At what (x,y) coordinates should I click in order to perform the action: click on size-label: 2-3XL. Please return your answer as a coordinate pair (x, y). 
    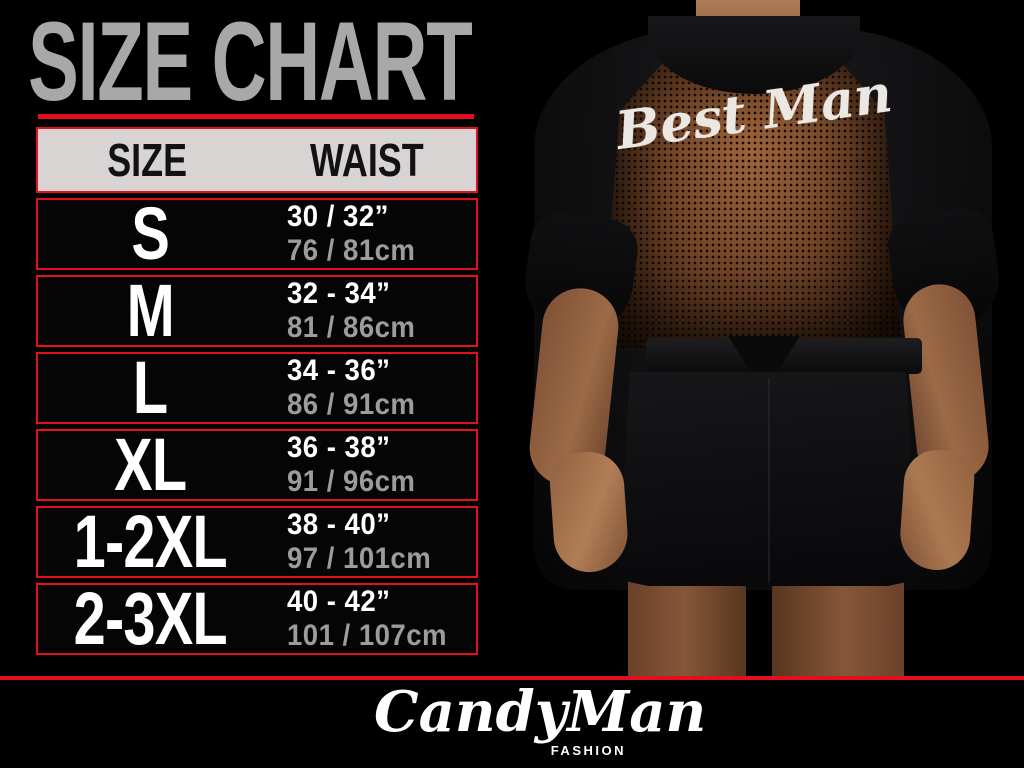
    Looking at the image, I should click on (150, 618).